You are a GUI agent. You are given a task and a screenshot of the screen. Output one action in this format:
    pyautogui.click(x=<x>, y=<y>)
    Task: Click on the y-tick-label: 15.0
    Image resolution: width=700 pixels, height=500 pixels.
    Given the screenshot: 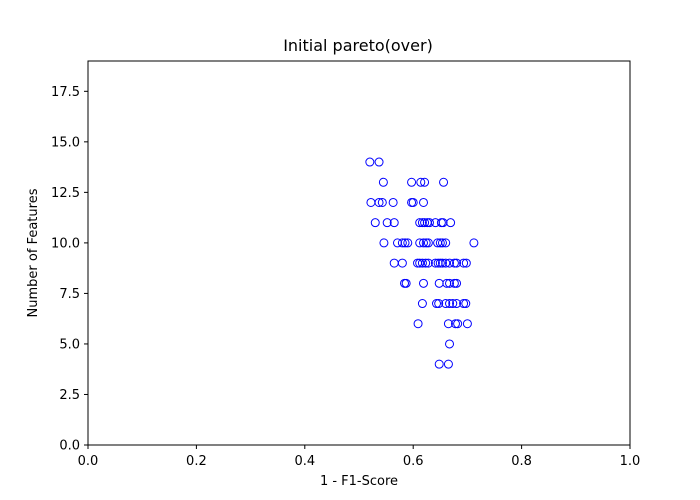 What is the action you would take?
    pyautogui.click(x=65, y=142)
    